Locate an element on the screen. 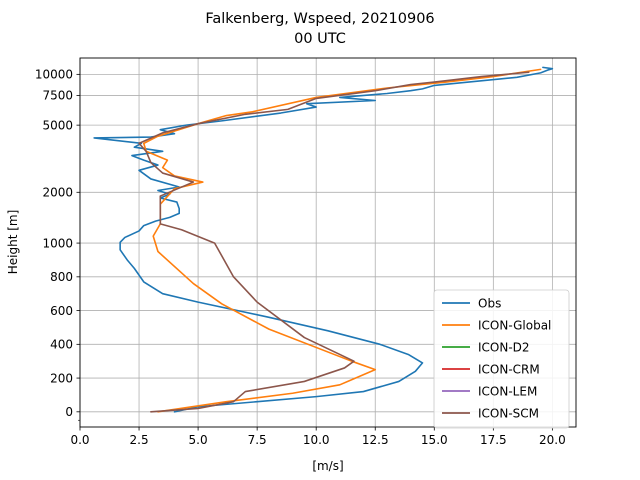  y-tick-label: 10000 is located at coordinates (54, 75).